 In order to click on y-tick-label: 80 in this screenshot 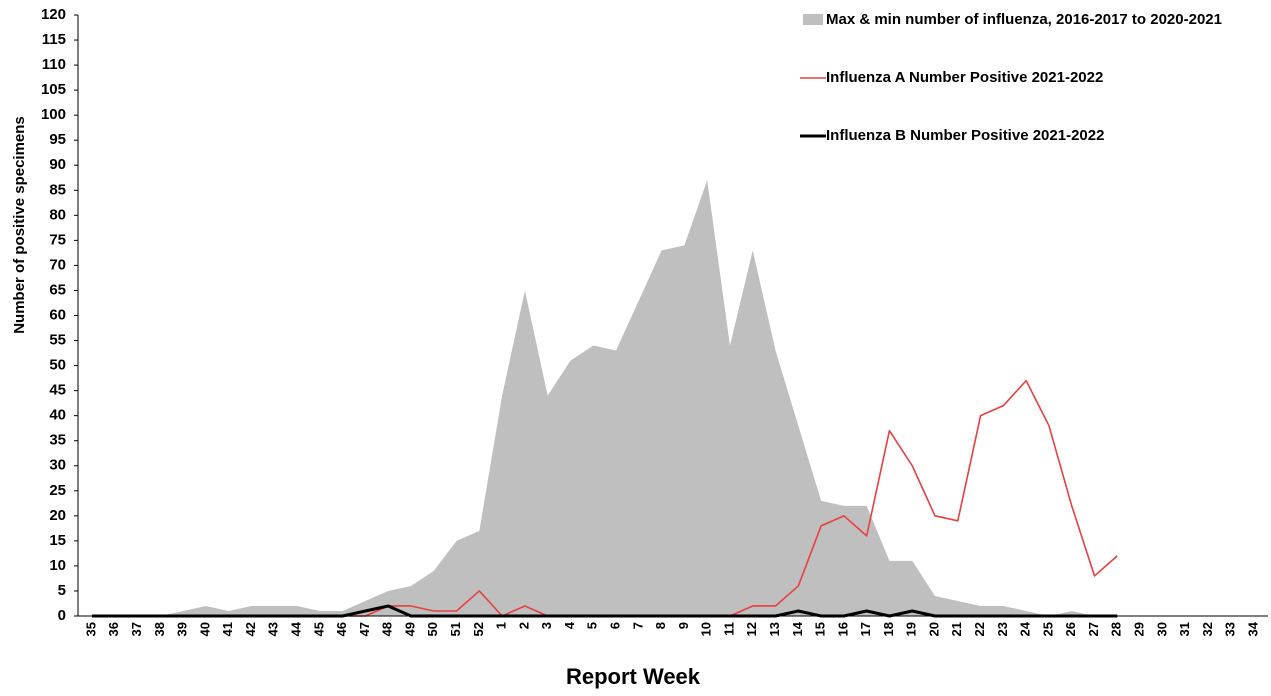, I will do `click(57, 214)`.